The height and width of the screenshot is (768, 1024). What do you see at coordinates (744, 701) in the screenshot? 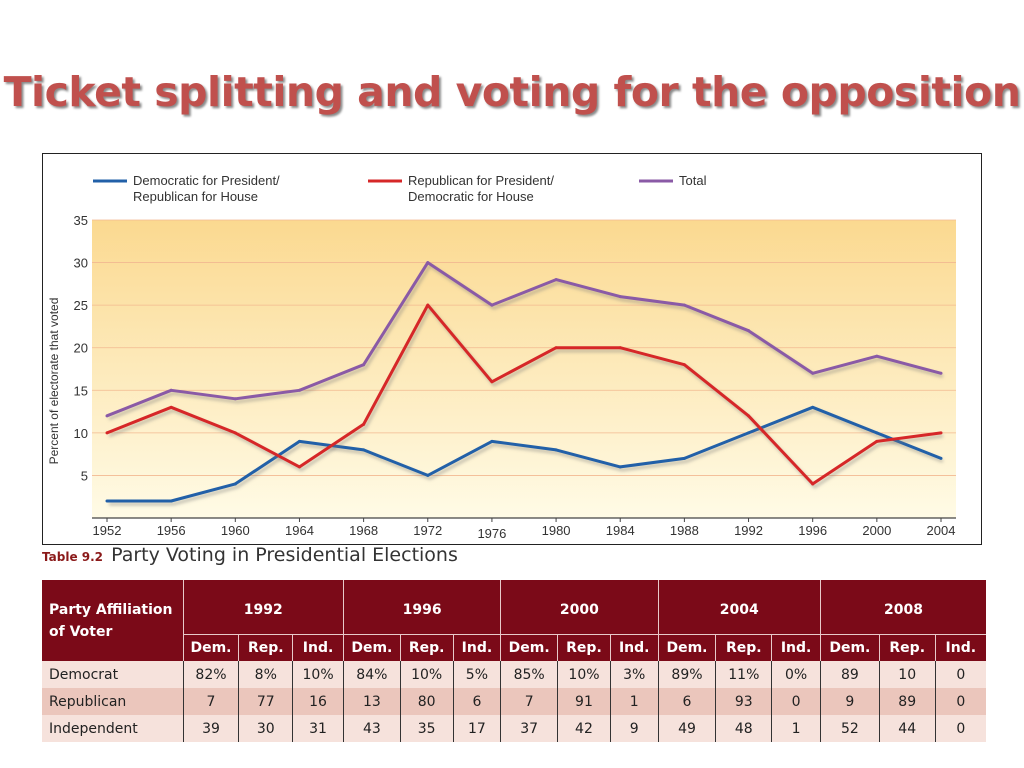
I see `table-cell: 93` at bounding box center [744, 701].